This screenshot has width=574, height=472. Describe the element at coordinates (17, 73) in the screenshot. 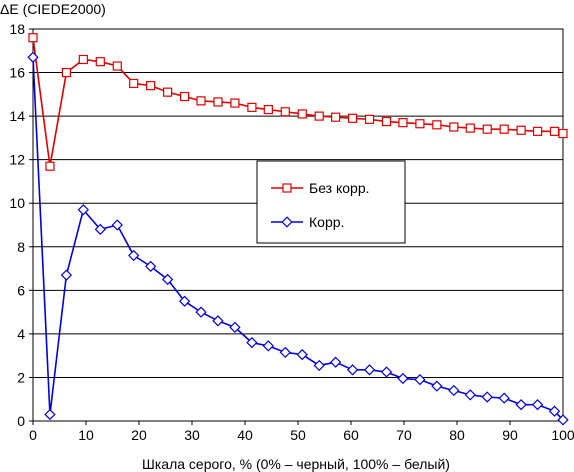

I see `y-tick-label: 16` at that location.